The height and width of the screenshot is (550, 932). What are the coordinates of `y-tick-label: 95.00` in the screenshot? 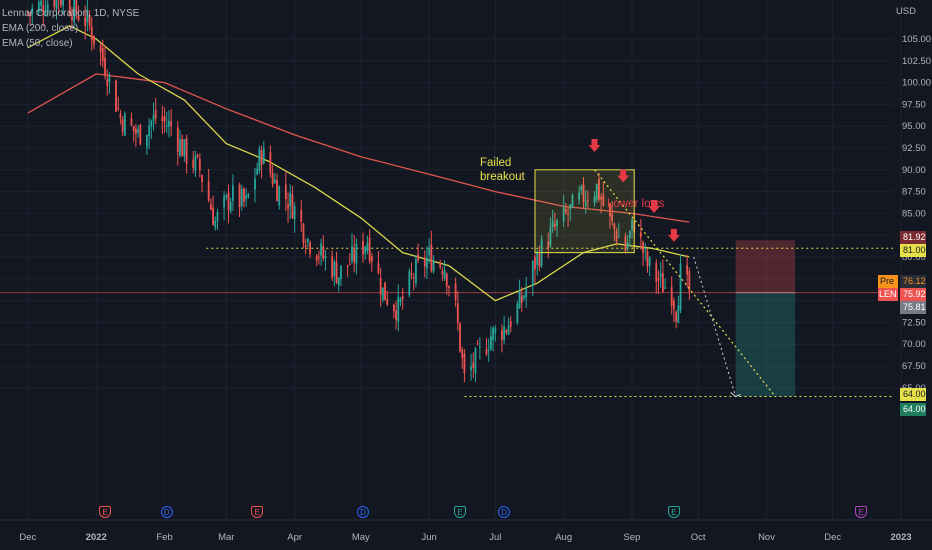 It's located at (914, 126).